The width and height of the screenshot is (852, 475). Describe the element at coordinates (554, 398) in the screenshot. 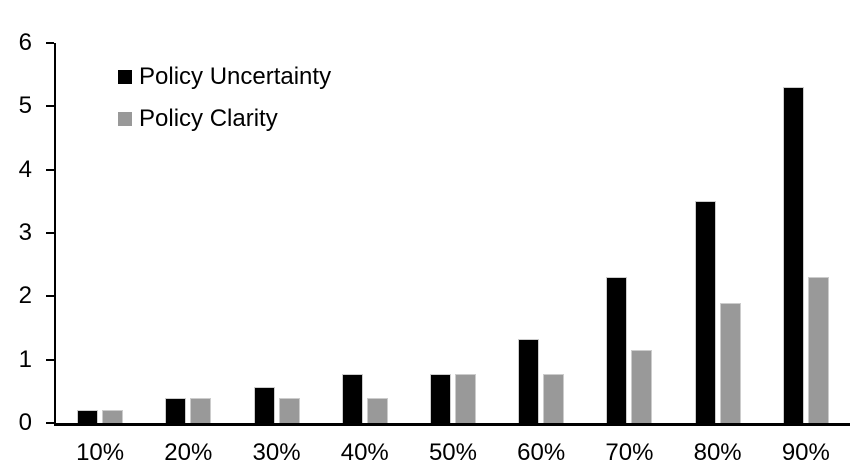

I see `bar-policy-clarity-60pct` at that location.